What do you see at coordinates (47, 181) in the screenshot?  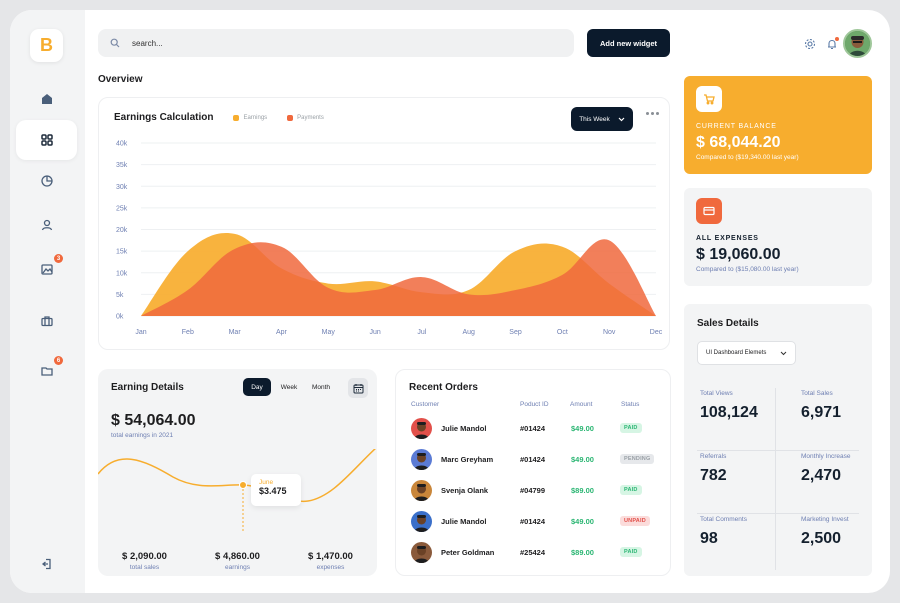 I see `sidebar-item-analytics` at bounding box center [47, 181].